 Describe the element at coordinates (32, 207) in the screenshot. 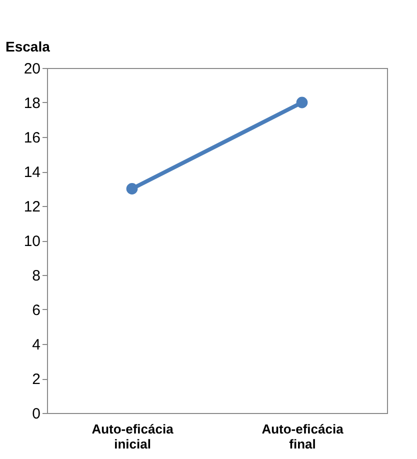

I see `y-tick-label: 12` at that location.